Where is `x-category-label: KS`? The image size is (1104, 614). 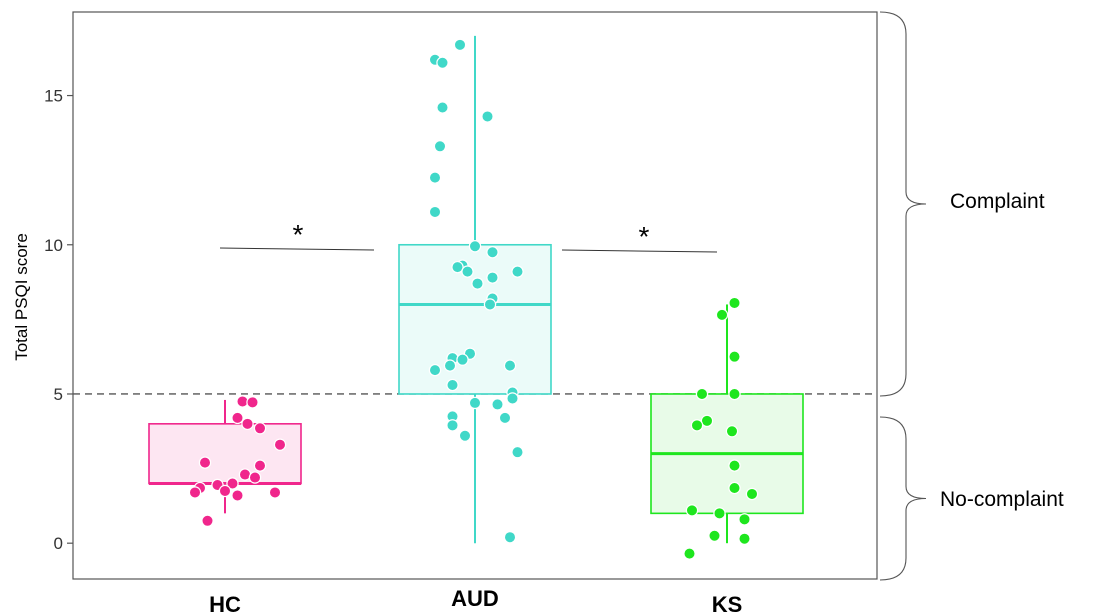 x-category-label: KS is located at coordinates (727, 603).